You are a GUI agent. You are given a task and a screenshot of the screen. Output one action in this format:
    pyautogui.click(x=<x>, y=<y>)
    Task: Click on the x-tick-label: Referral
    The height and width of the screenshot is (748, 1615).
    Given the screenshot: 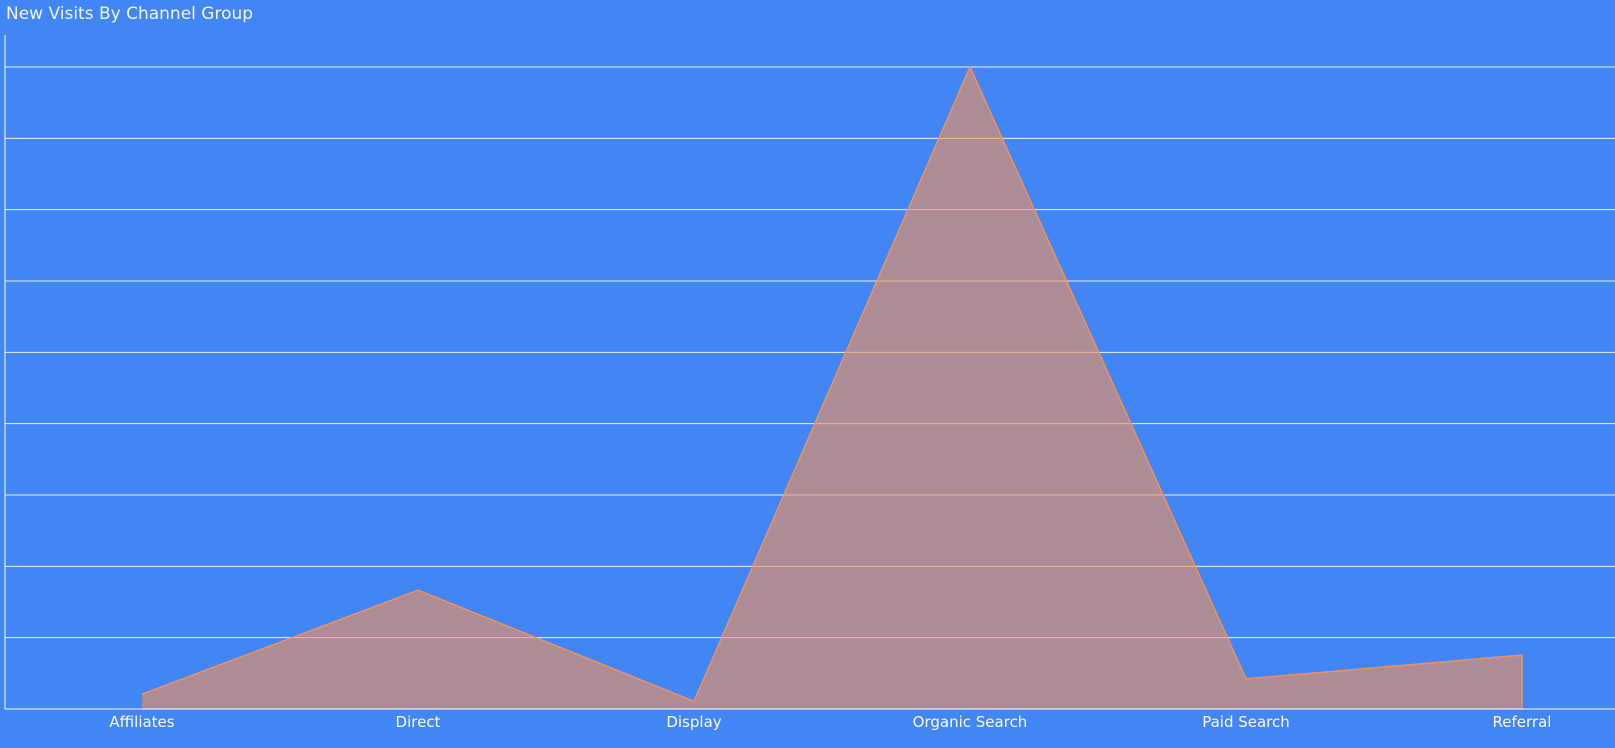 What is the action you would take?
    pyautogui.click(x=1522, y=722)
    